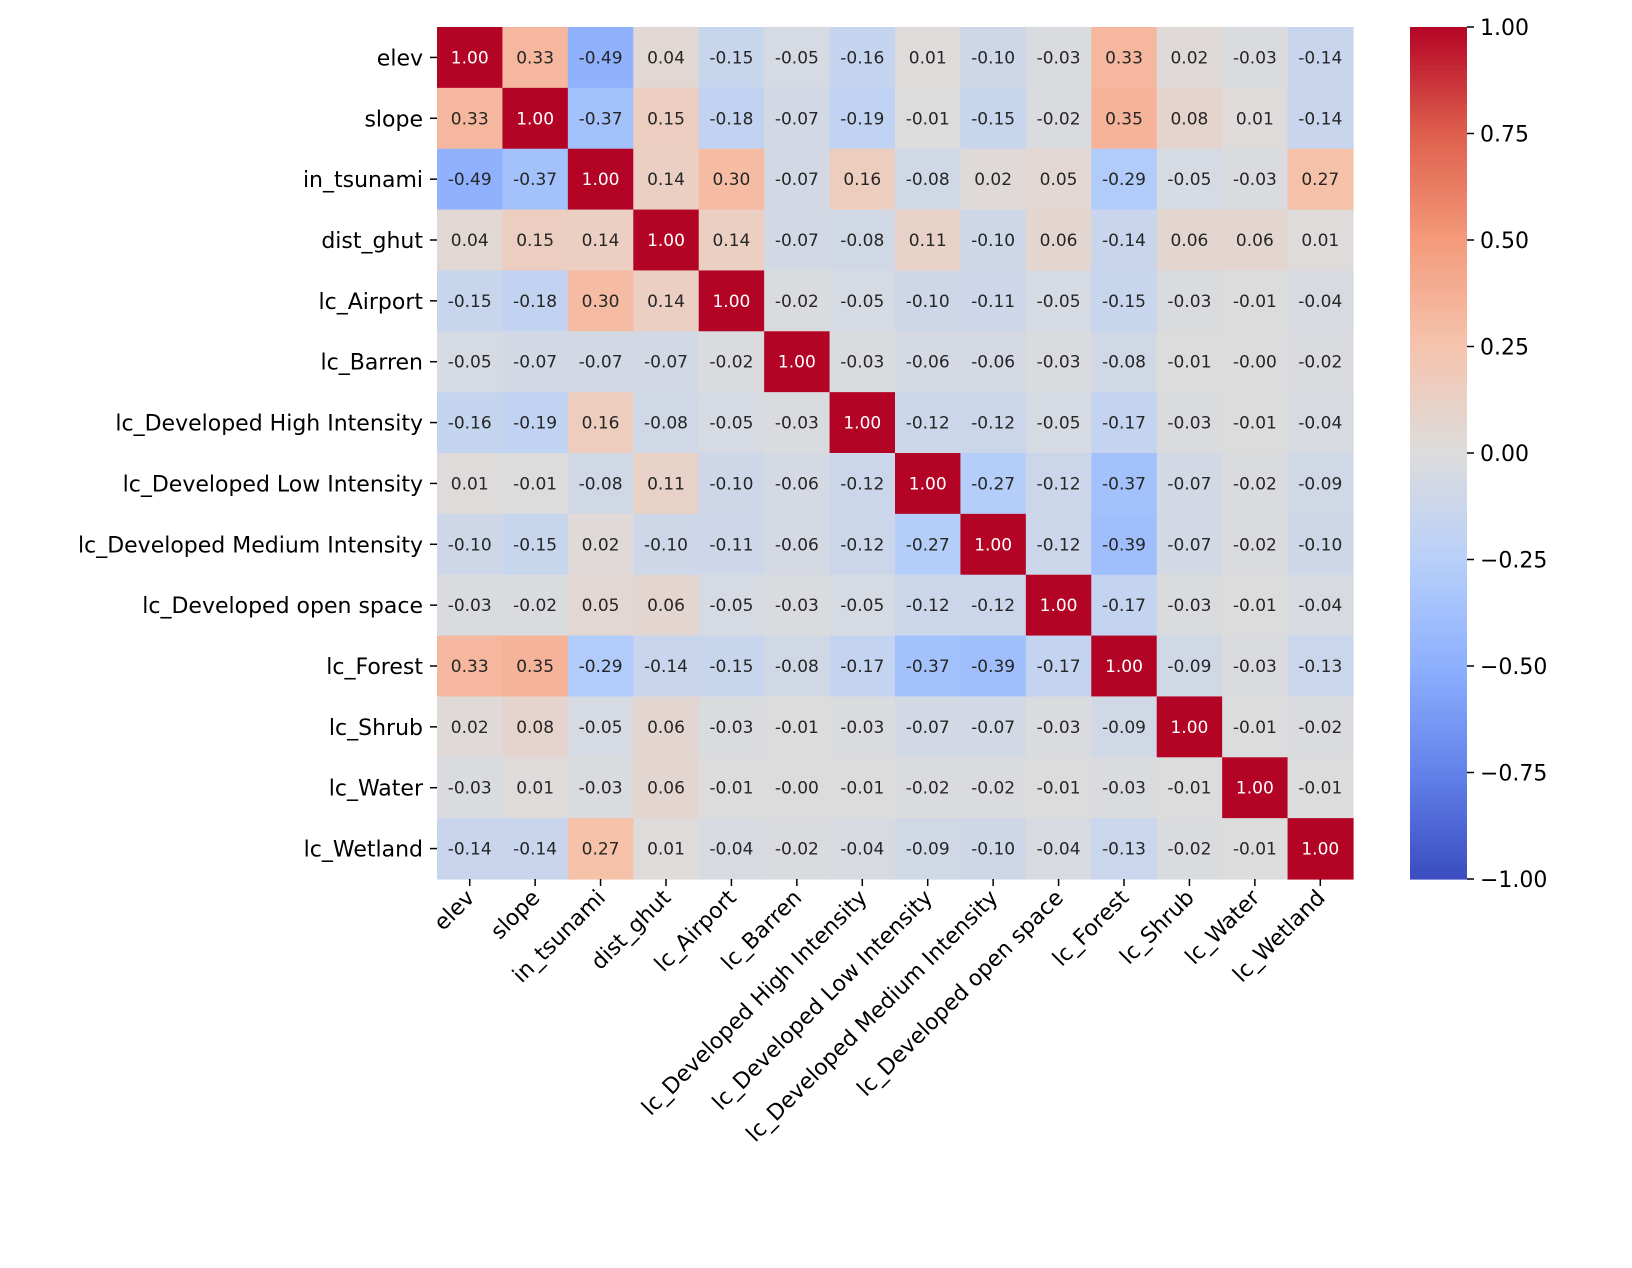  I want to click on cell-value: -0.09, so click(1124, 728).